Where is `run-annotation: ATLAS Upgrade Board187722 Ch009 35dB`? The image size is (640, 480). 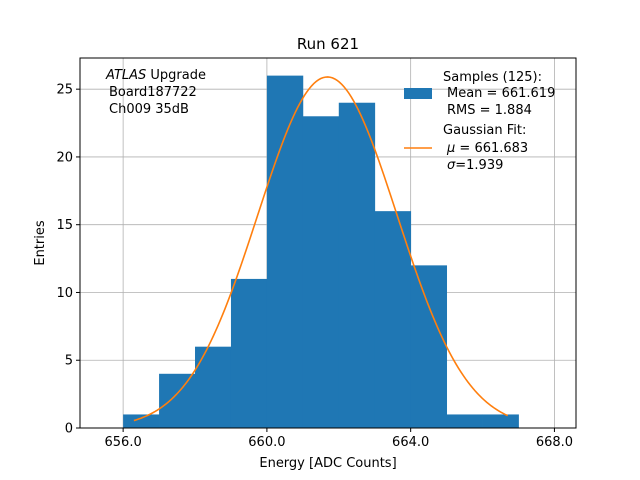
run-annotation: ATLAS Upgrade Board187722 Ch009 35dB is located at coordinates (155, 92).